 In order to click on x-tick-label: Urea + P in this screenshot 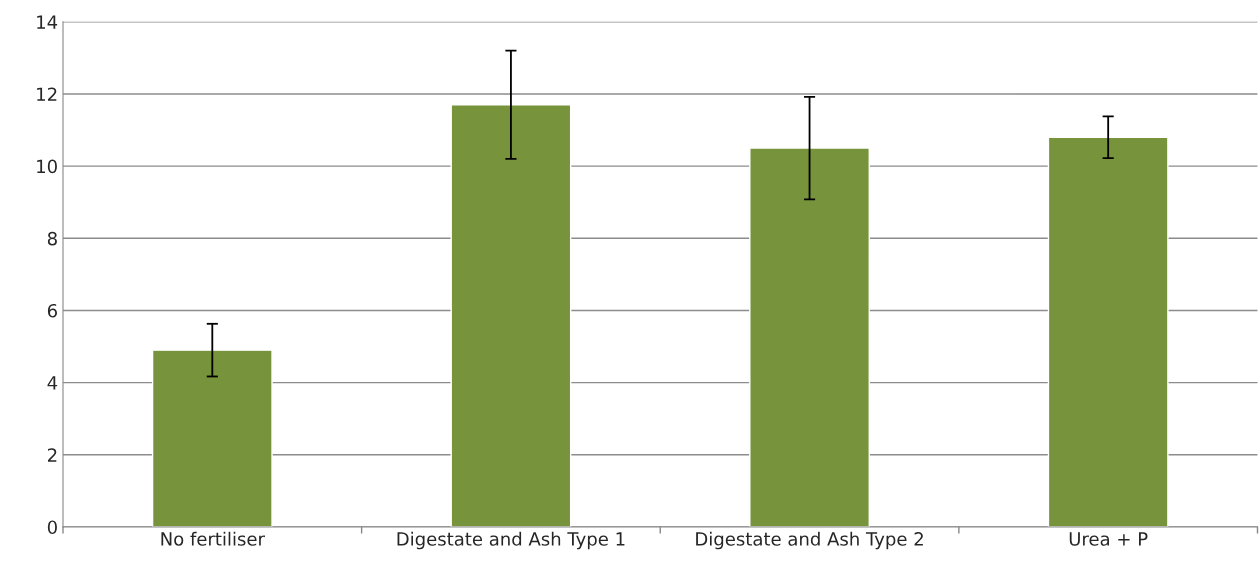, I will do `click(1108, 539)`.